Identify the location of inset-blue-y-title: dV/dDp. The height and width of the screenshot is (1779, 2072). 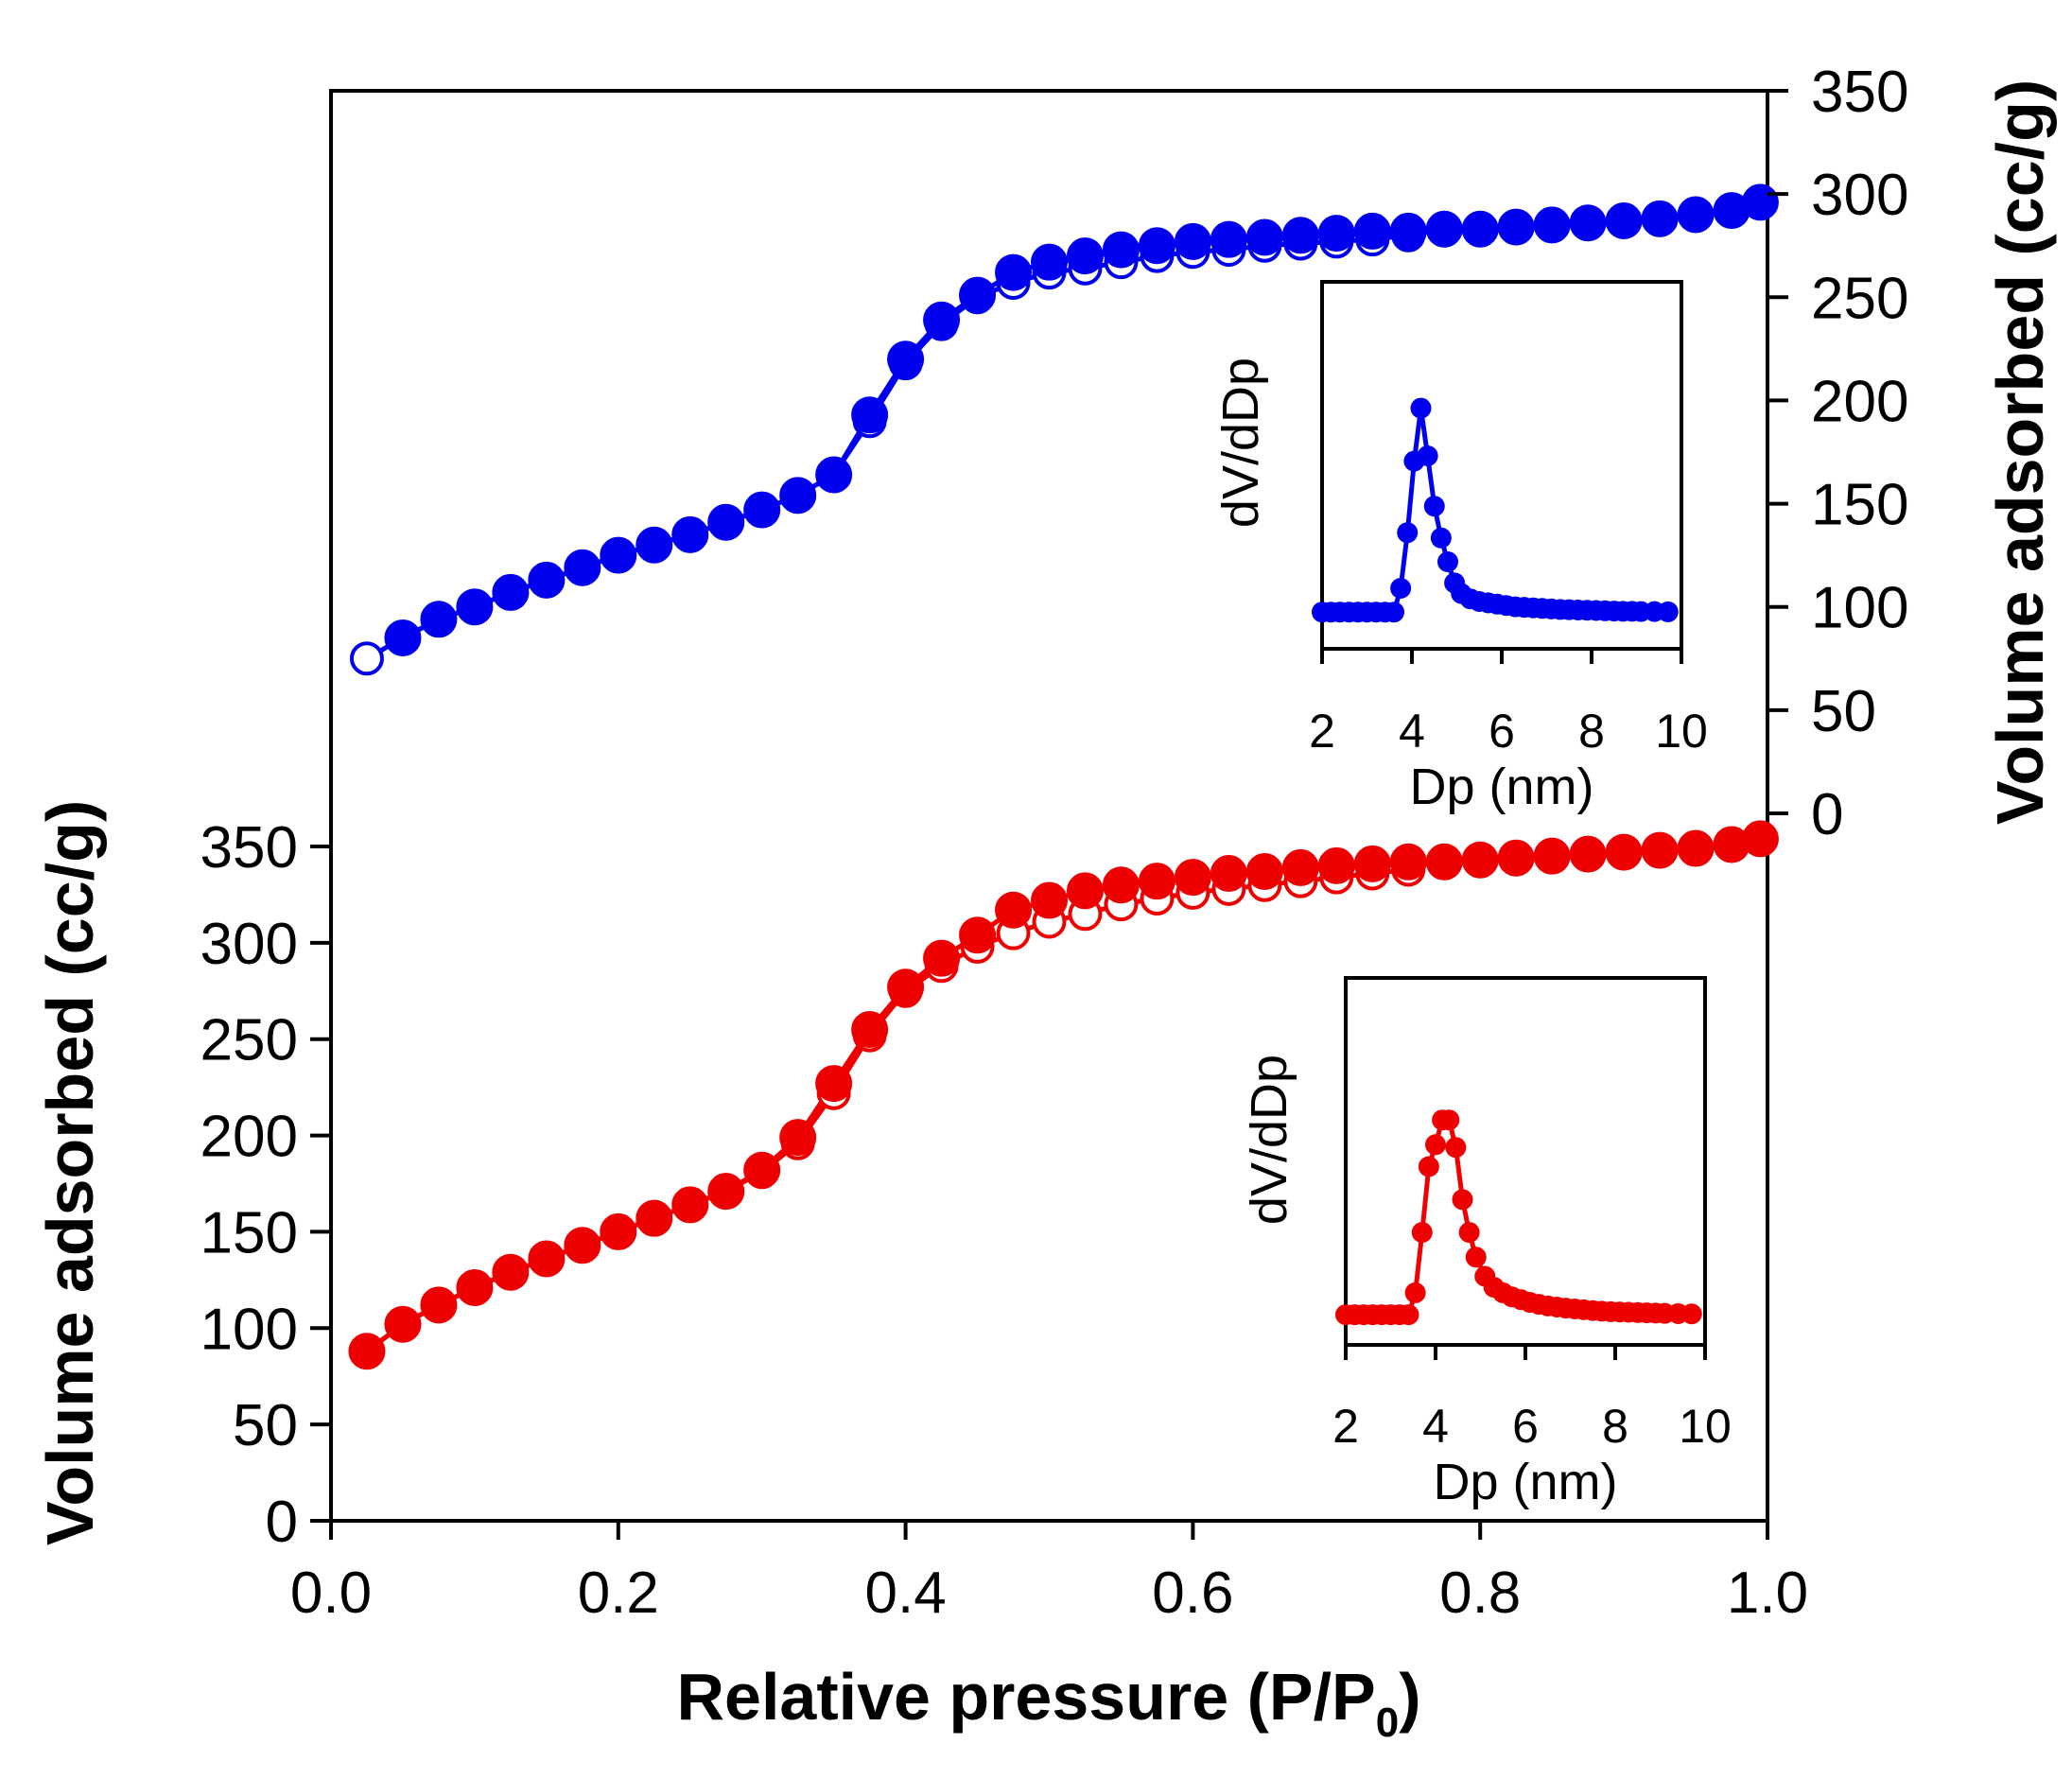
(1240, 443).